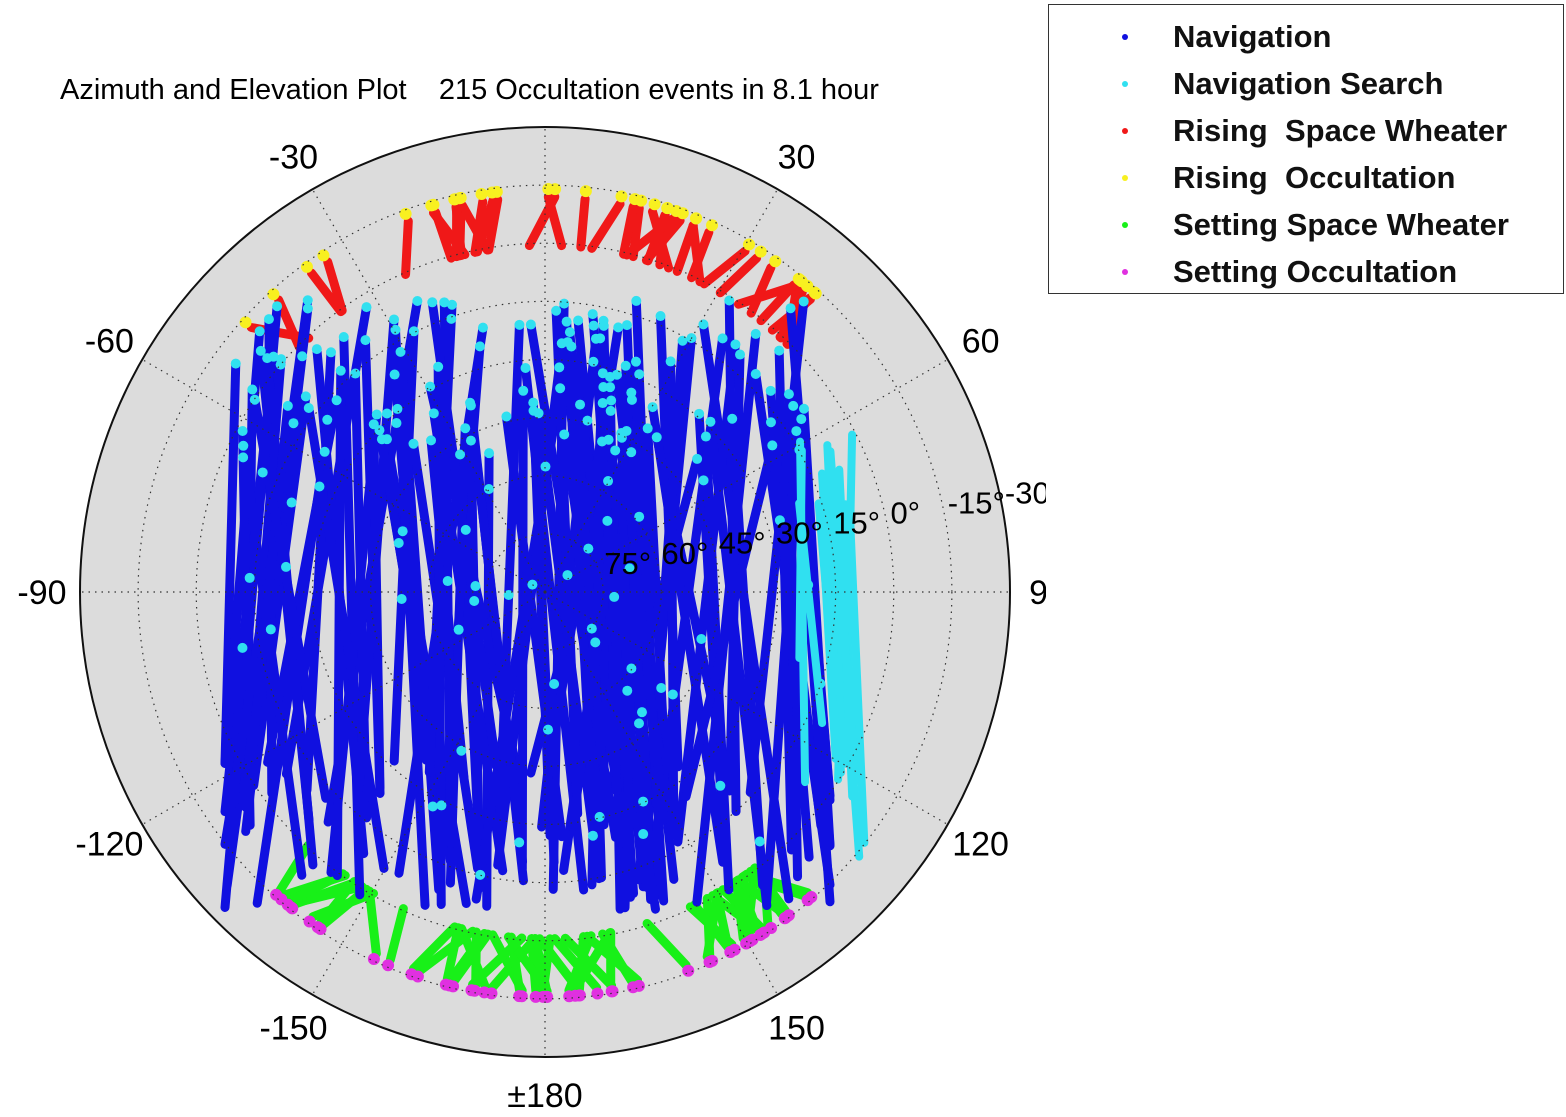 The width and height of the screenshot is (1566, 1117). I want to click on elevation-tick-labels: 75° 60° 45° 30° 15° 0° -15°-30°, so click(825, 528).